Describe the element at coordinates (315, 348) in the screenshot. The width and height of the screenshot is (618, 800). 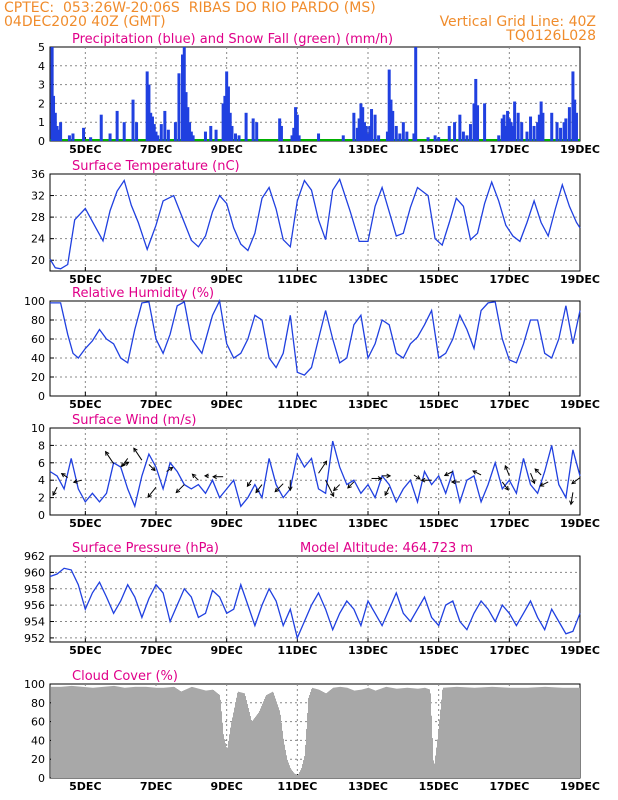
I see `humidity-frame` at that location.